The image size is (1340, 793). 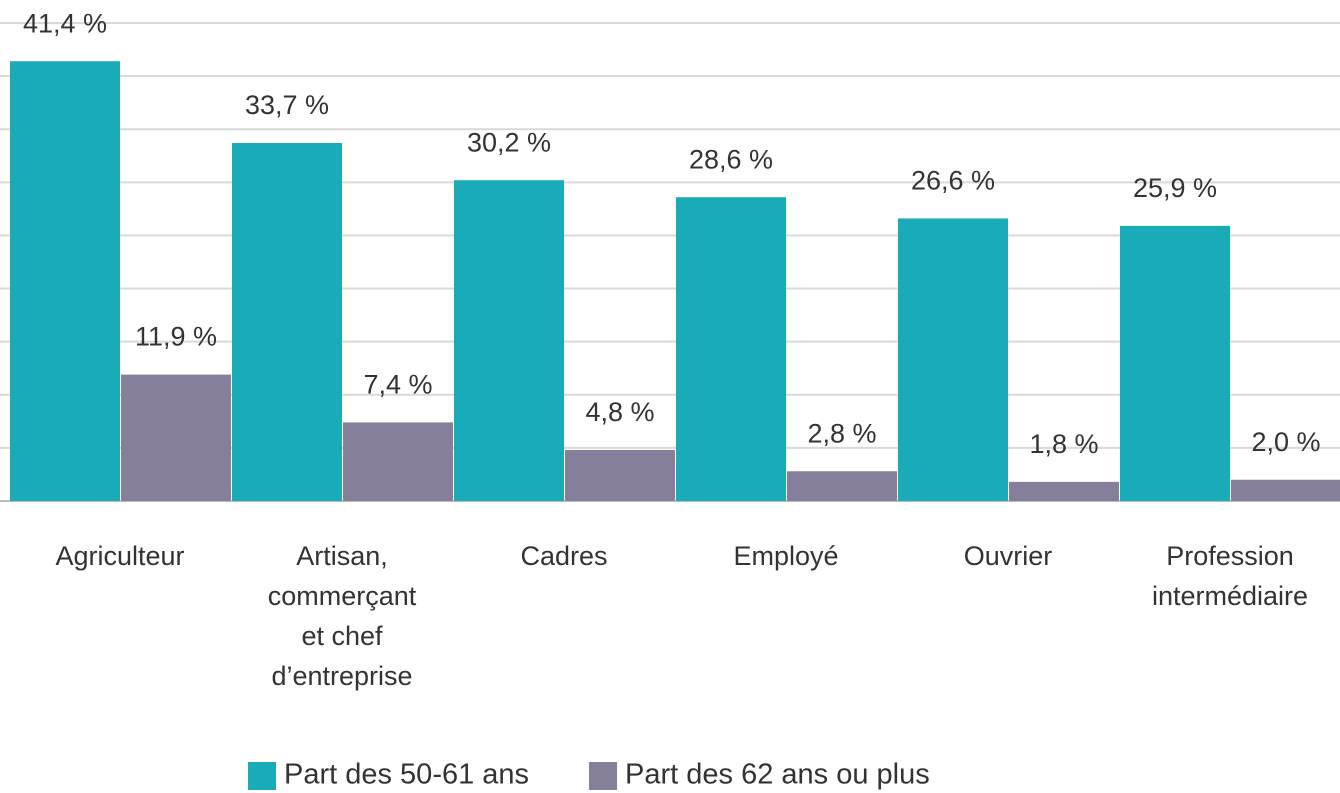 I want to click on data-label: 11,9 %, so click(x=176, y=337).